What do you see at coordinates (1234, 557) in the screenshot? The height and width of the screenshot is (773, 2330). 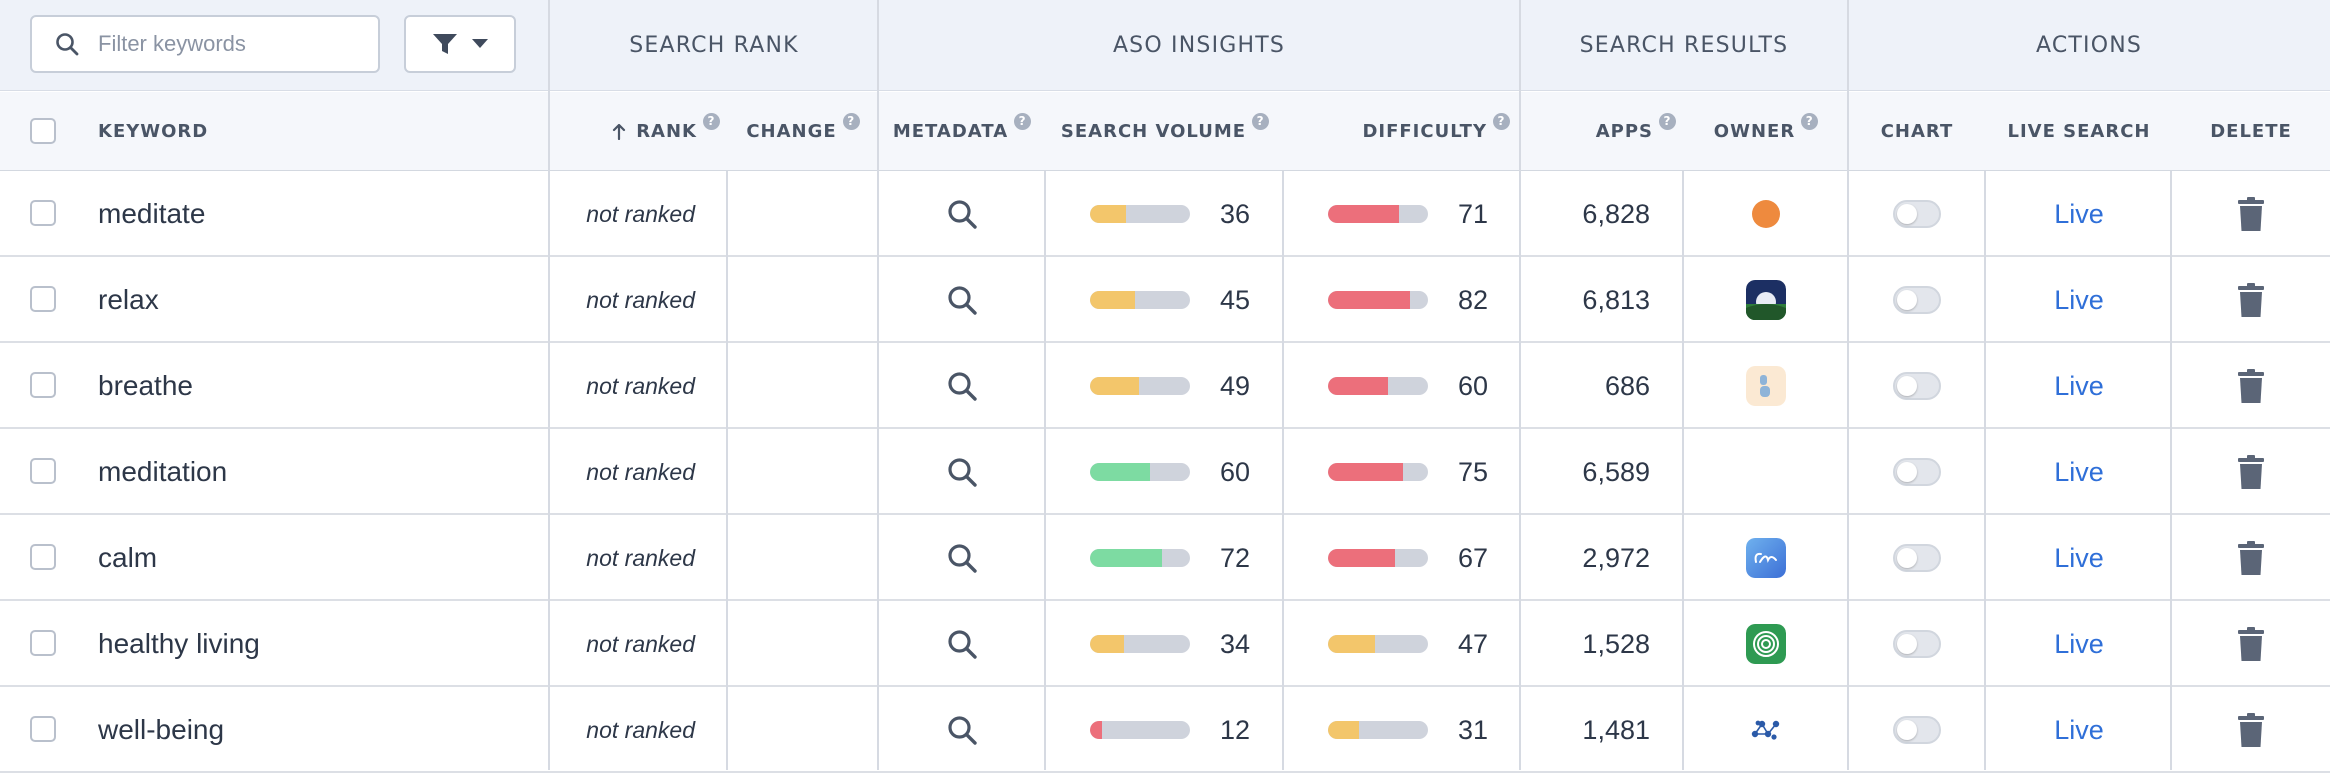 I see `search-volume-value: 72` at bounding box center [1234, 557].